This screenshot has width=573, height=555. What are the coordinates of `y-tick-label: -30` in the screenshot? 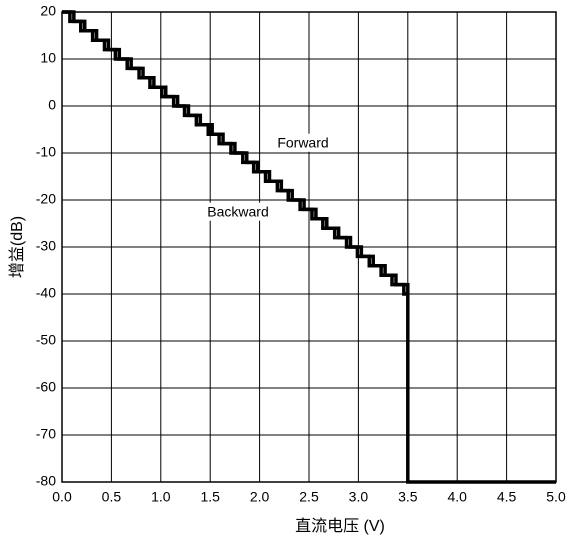 It's located at (46, 246).